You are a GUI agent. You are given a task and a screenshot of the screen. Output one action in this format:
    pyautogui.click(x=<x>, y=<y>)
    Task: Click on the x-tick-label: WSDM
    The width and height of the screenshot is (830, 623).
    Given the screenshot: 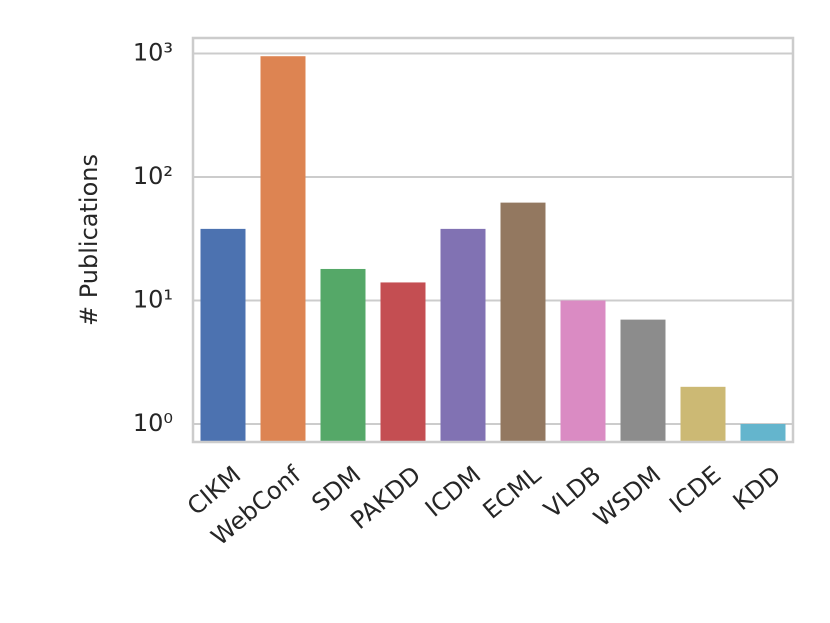 What is the action you would take?
    pyautogui.click(x=627, y=497)
    